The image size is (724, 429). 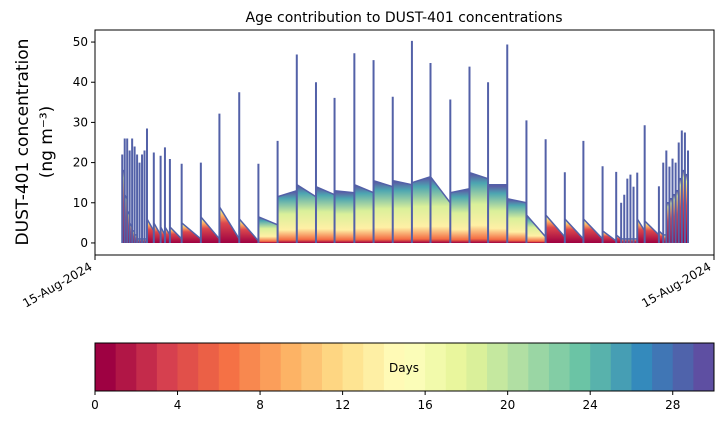 What do you see at coordinates (80, 163) in the screenshot?
I see `y-tick-label: 20` at bounding box center [80, 163].